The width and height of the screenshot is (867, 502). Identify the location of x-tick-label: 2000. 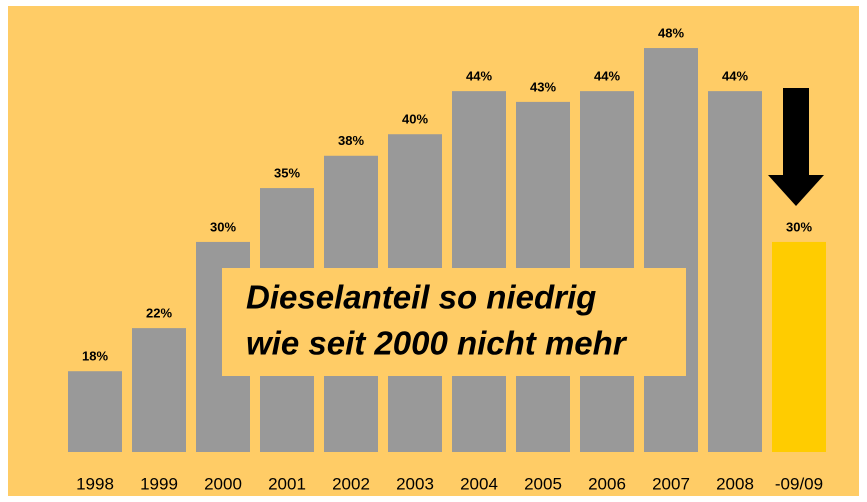
(223, 483).